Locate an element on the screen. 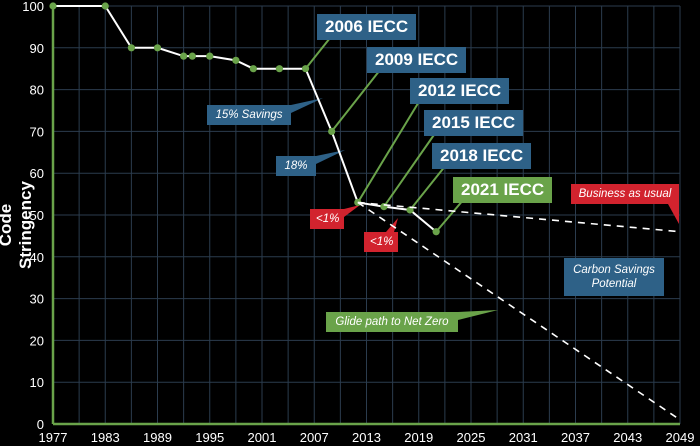 Image resolution: width=700 pixels, height=446 pixels. svg-text: 1983 is located at coordinates (105, 437).